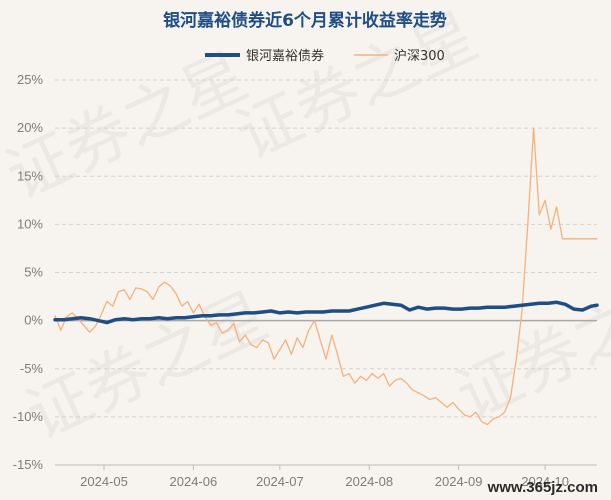  I want to click on x-tick-label: 2024-10, so click(545, 481).